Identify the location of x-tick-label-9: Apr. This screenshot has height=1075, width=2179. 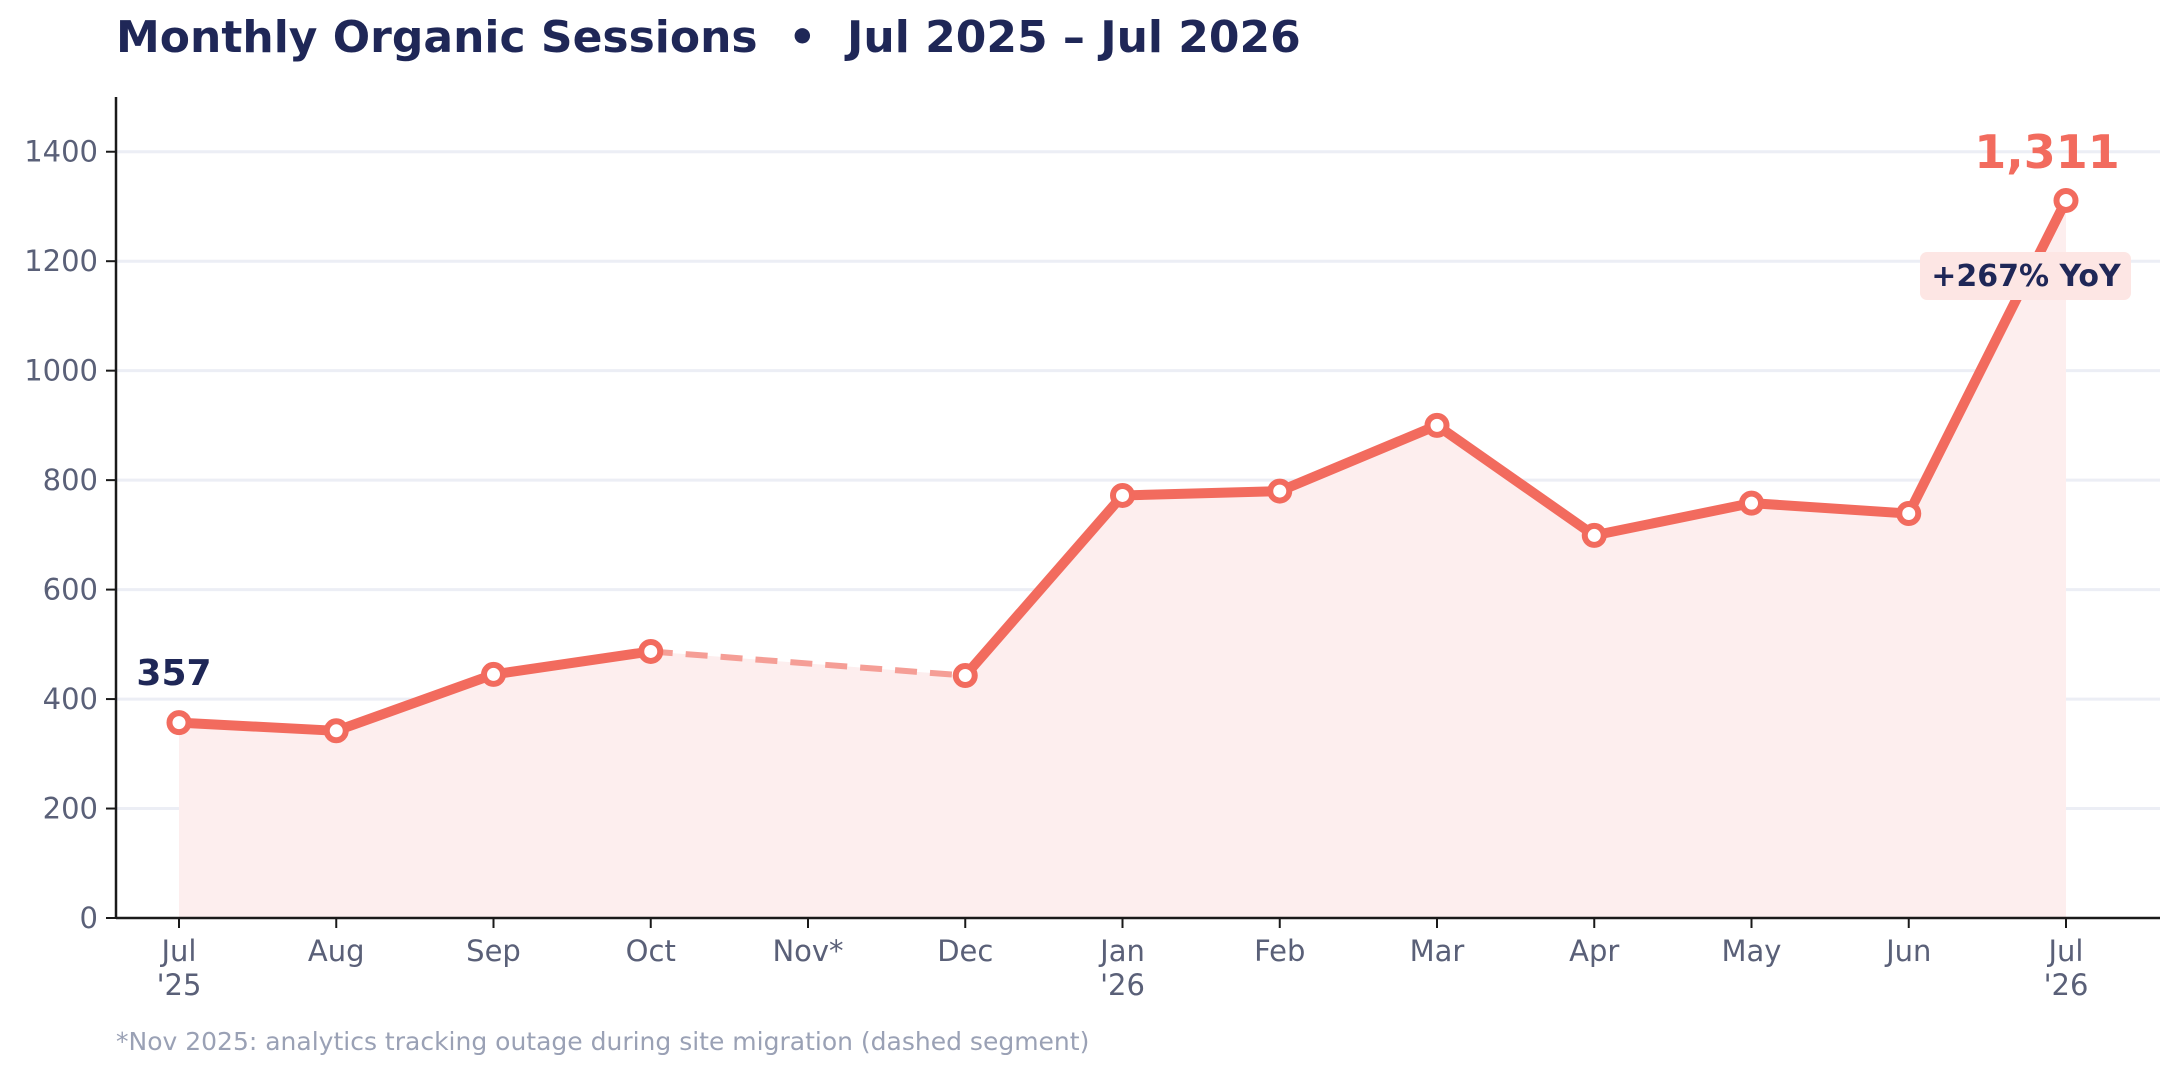
(1594, 951).